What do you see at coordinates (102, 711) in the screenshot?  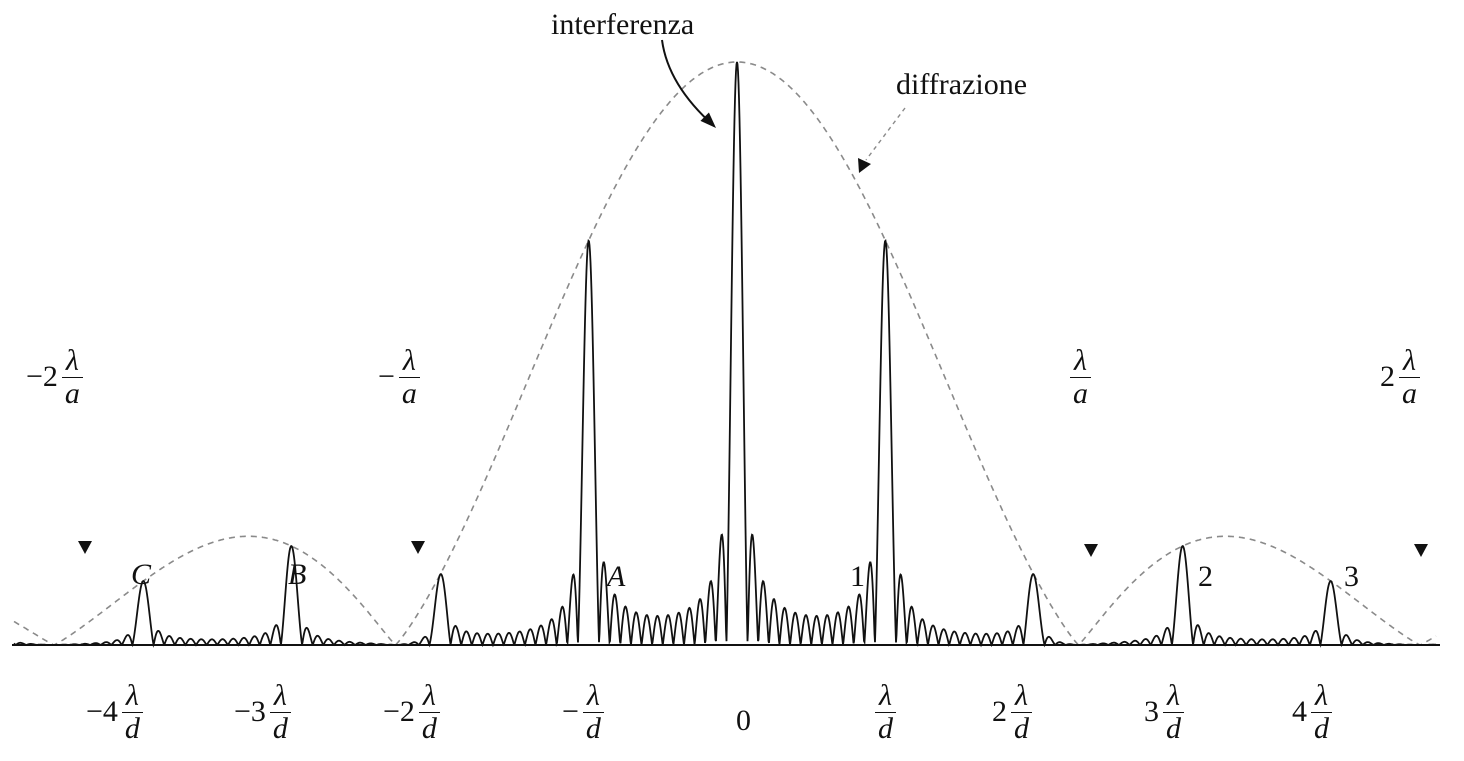 I see `coefficient: −4` at bounding box center [102, 711].